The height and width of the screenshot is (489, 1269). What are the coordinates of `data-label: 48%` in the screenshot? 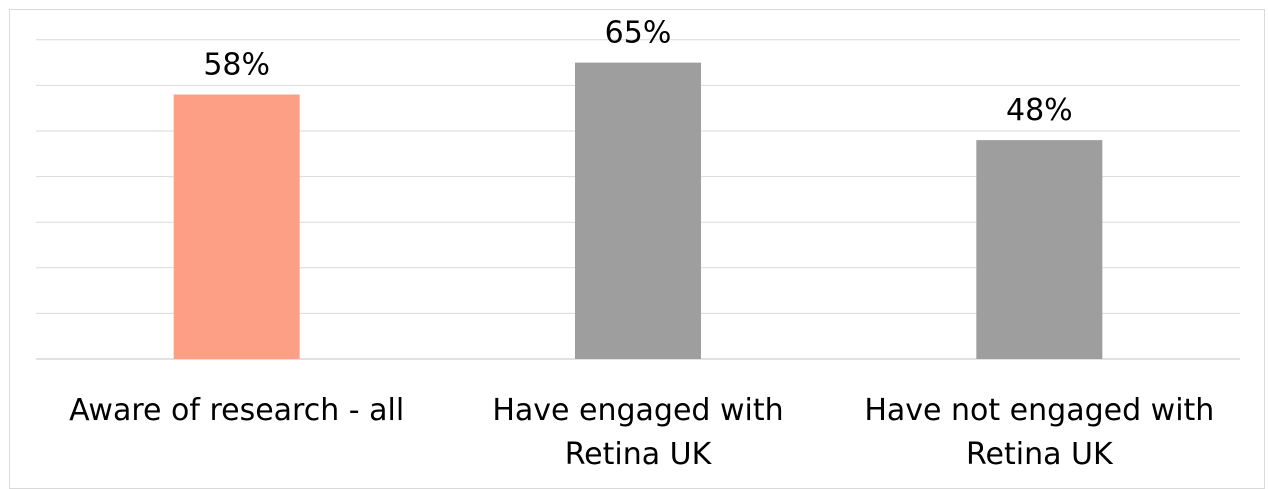 It's located at (1039, 110).